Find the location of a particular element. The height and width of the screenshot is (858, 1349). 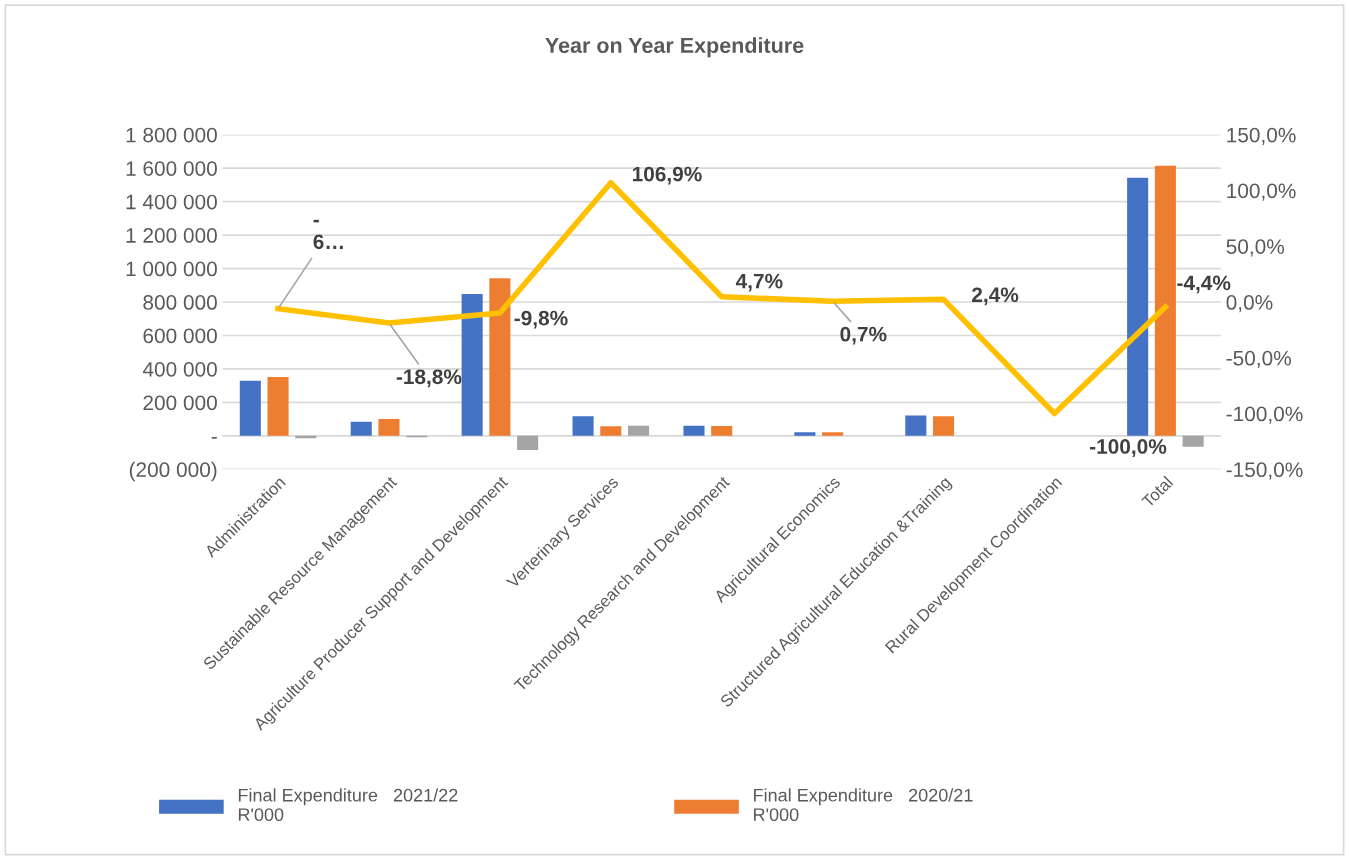

chart-title: Year on Year Expenditure is located at coordinates (674, 47).